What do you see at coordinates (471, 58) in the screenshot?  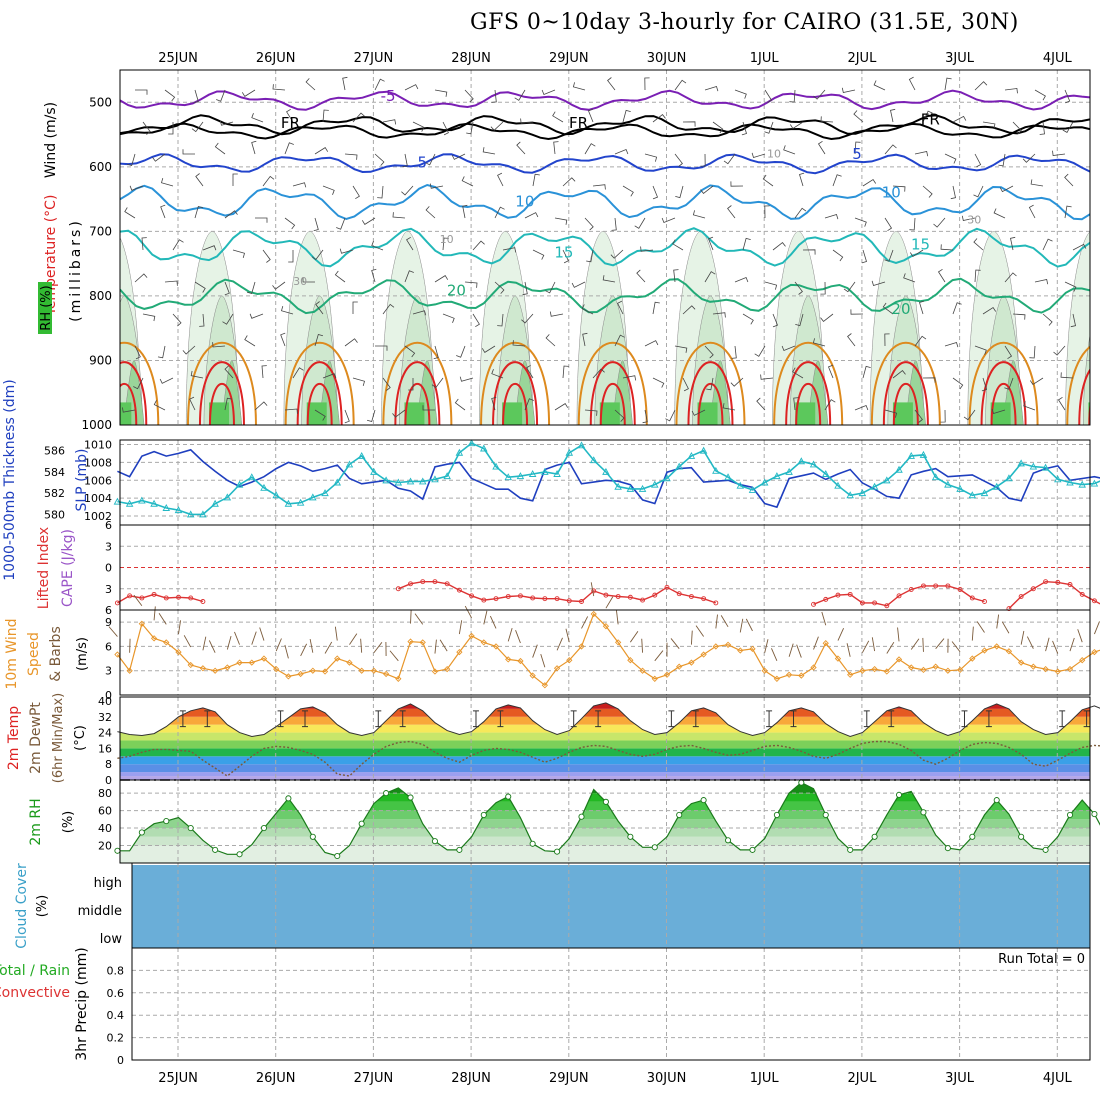 I see `date-label-top: 28JUN` at bounding box center [471, 58].